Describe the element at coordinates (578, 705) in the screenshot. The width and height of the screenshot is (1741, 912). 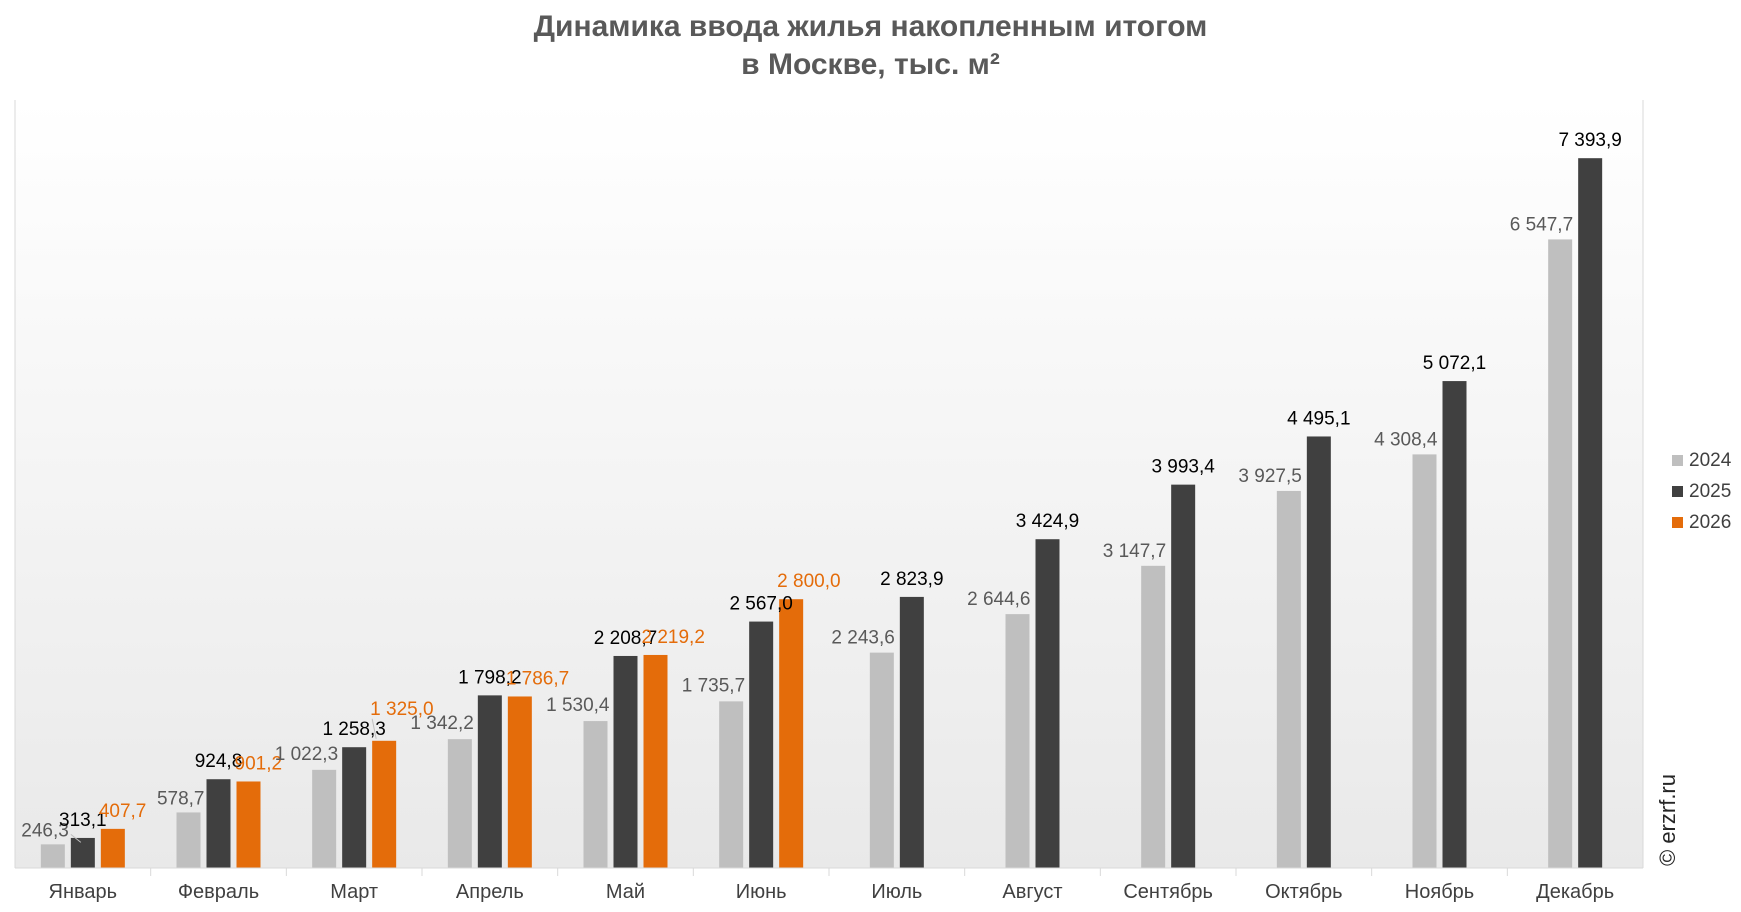
I see `data-label-2024: 1 530,4` at that location.